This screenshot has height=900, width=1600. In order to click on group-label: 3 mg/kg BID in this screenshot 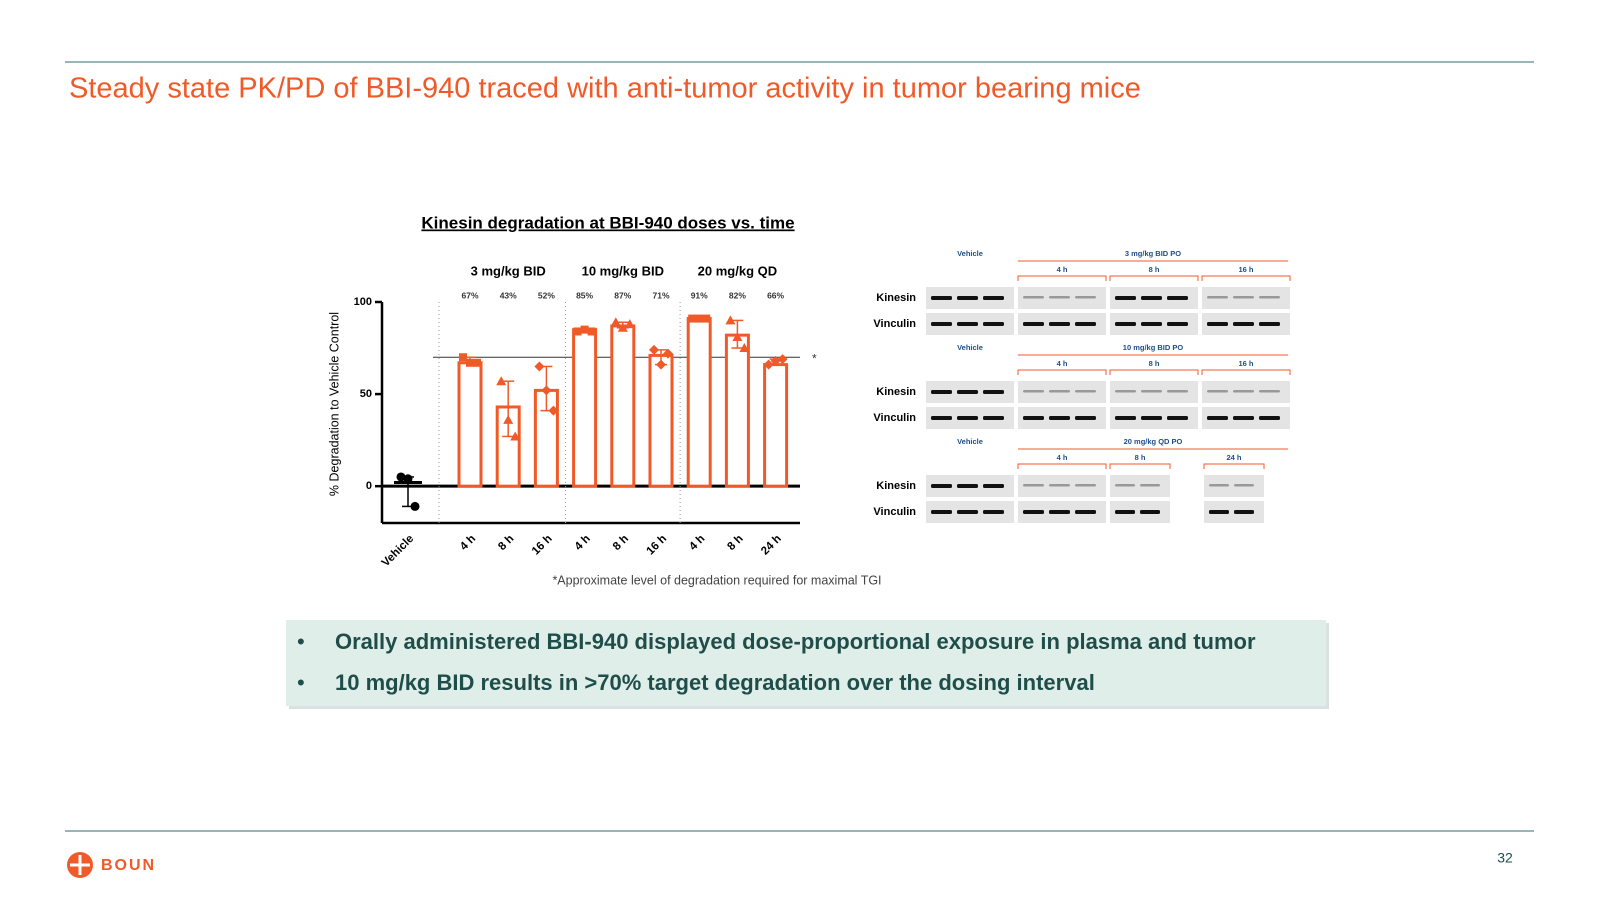, I will do `click(508, 270)`.